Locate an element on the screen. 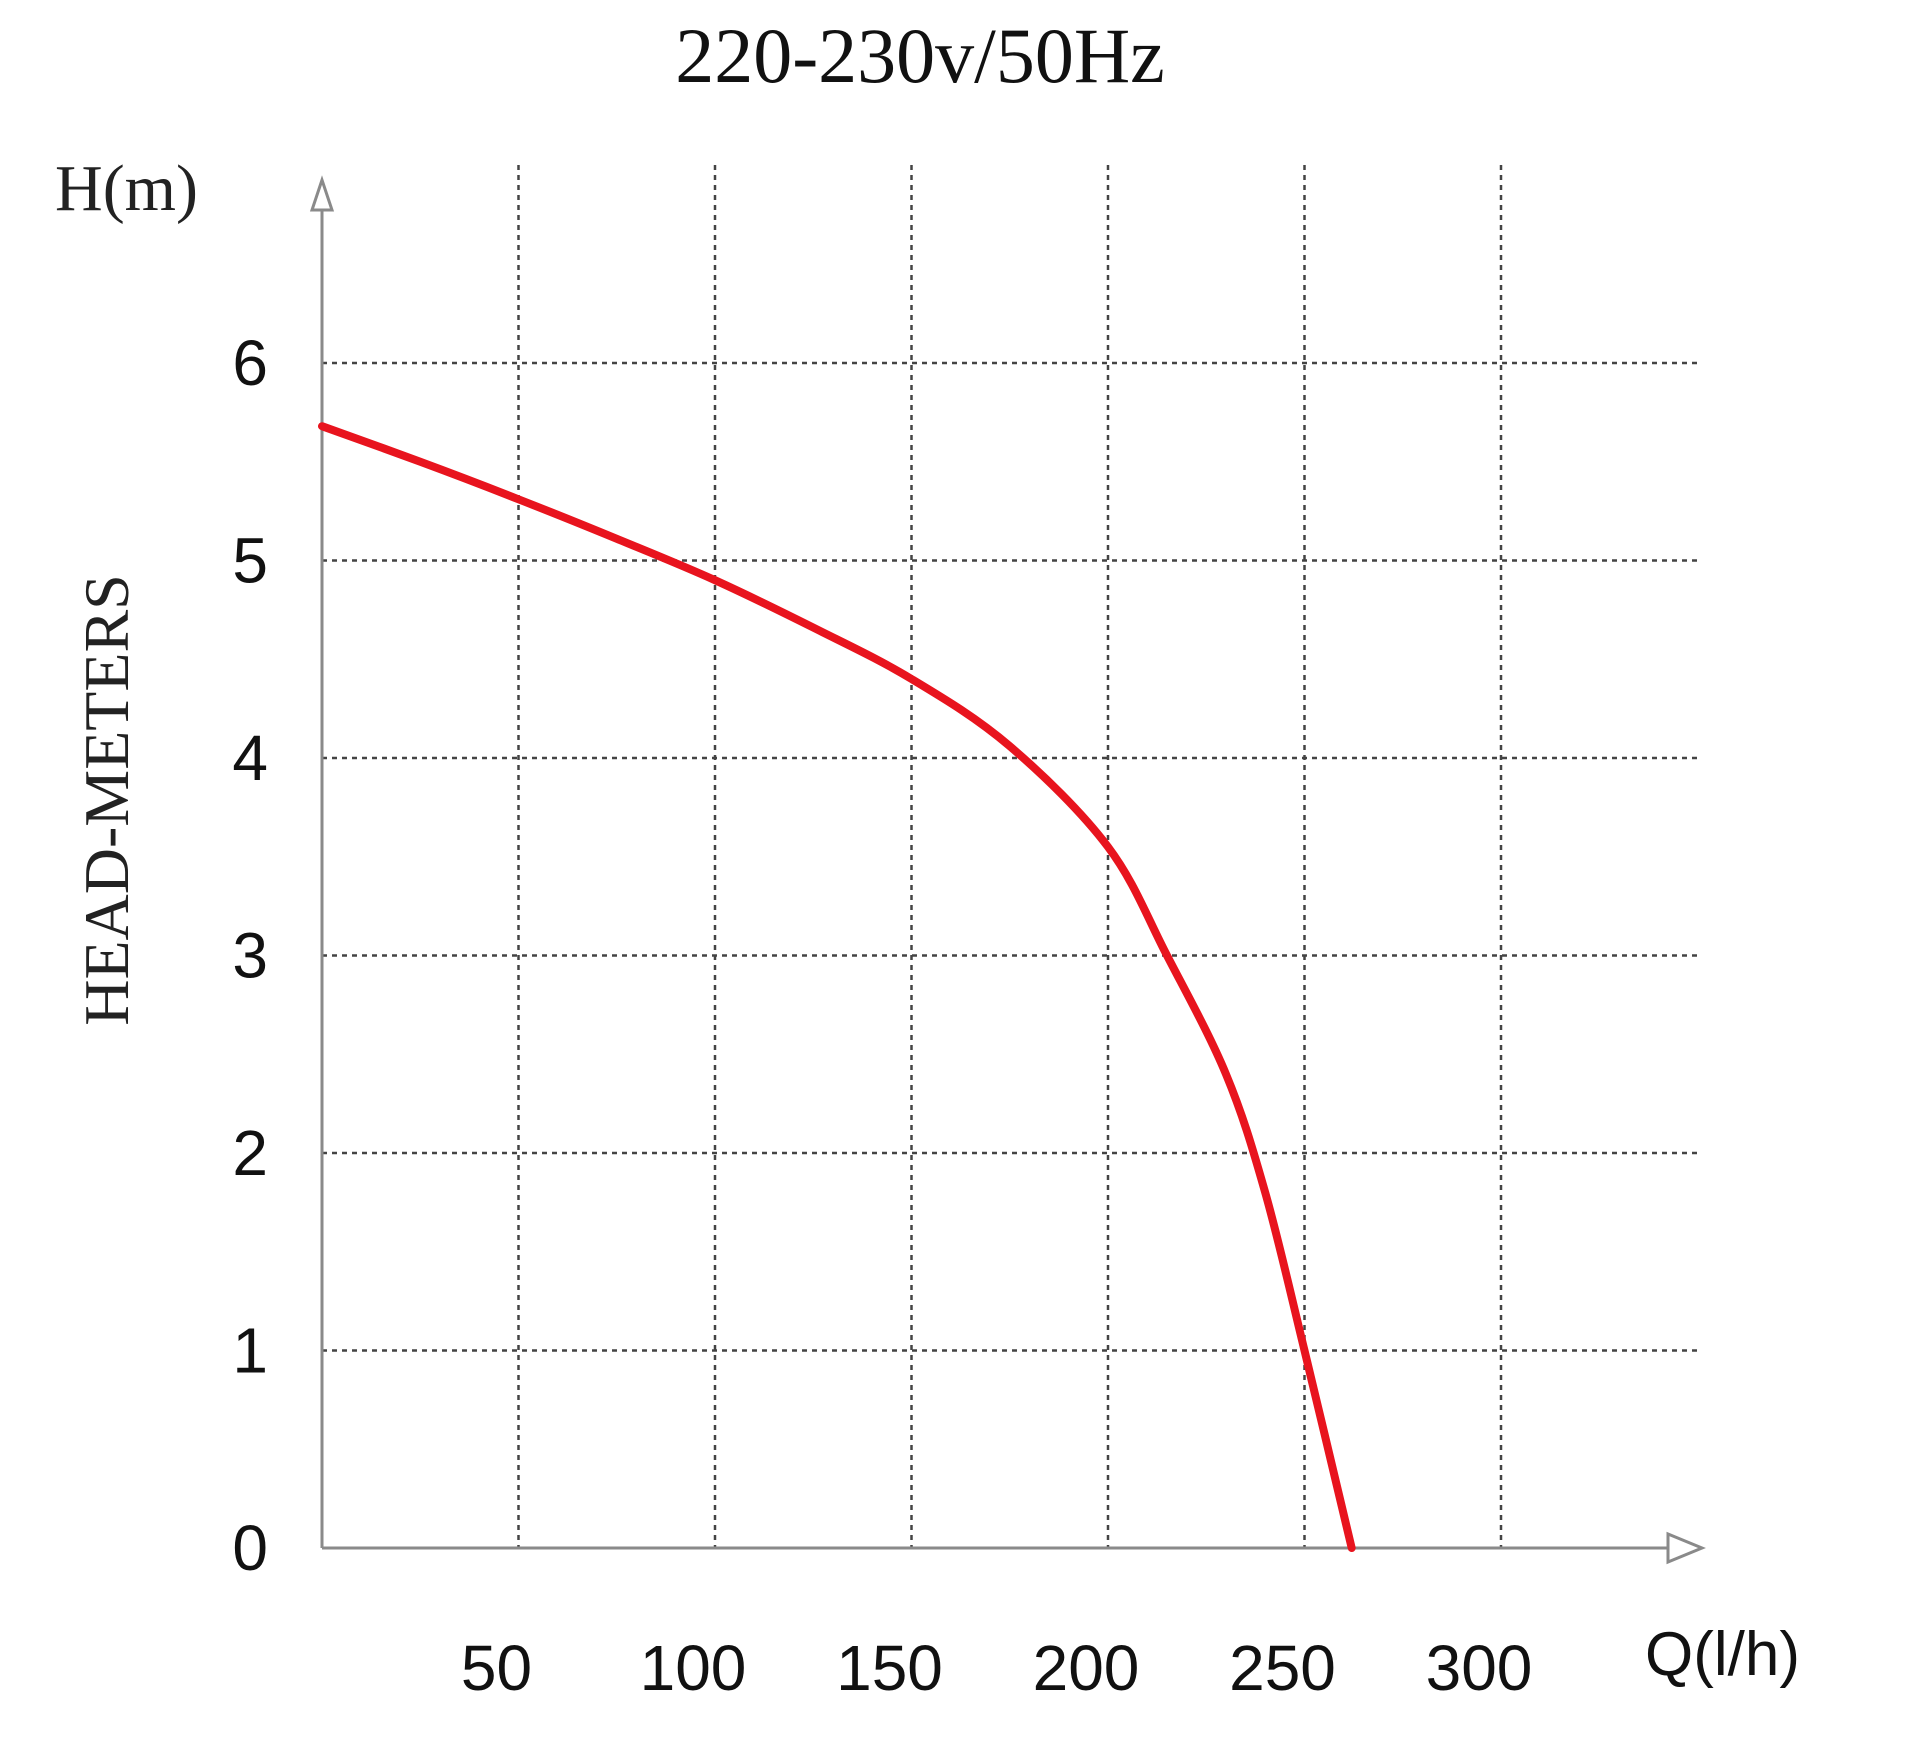 The width and height of the screenshot is (1920, 1740). y-tick-label: 2 is located at coordinates (250, 1153).